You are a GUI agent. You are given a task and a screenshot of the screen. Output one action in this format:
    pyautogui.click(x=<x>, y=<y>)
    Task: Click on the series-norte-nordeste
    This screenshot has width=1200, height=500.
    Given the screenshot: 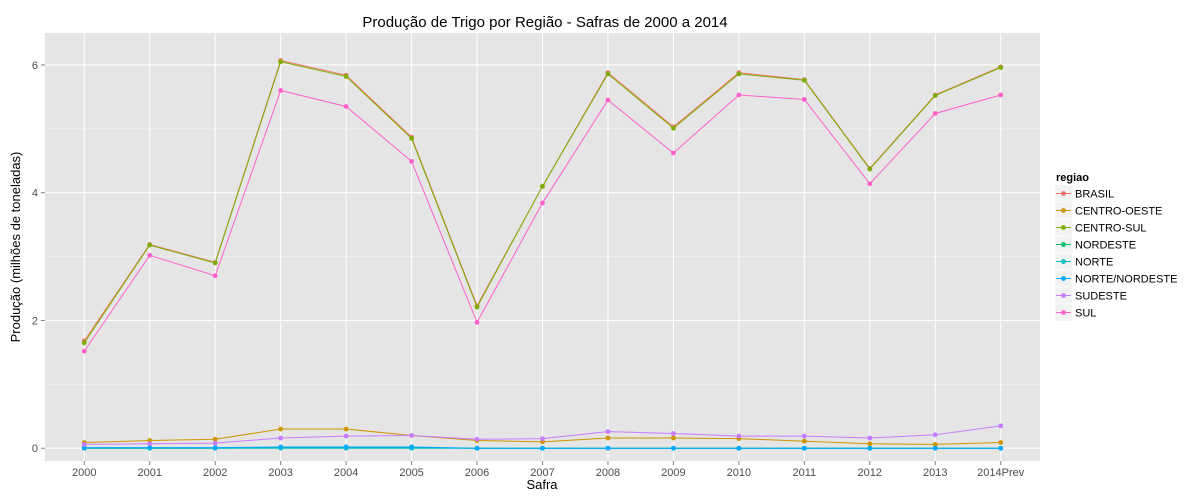 What is the action you would take?
    pyautogui.click(x=542, y=447)
    